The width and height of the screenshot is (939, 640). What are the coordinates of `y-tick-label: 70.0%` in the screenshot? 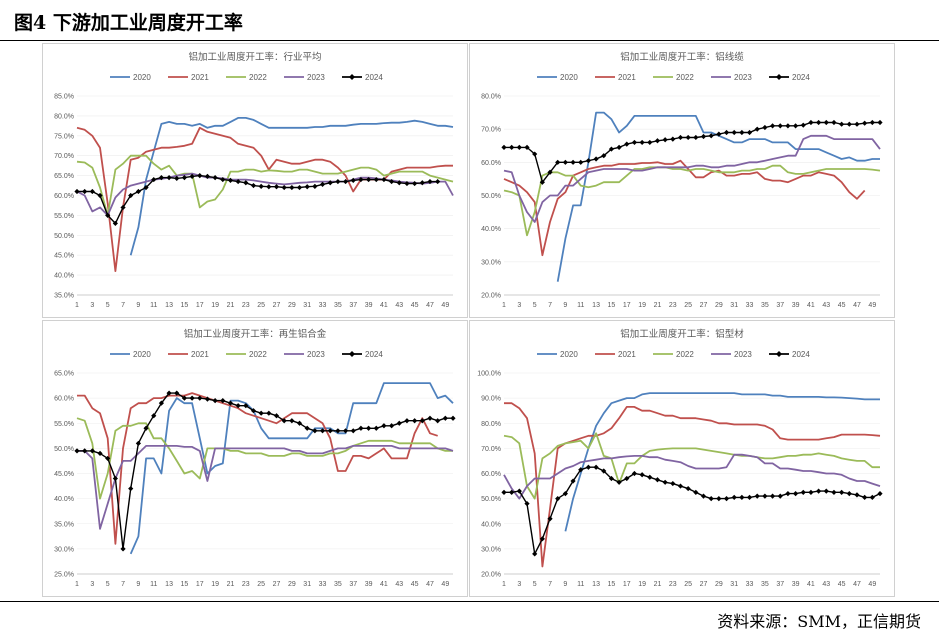 It's located at (64, 156).